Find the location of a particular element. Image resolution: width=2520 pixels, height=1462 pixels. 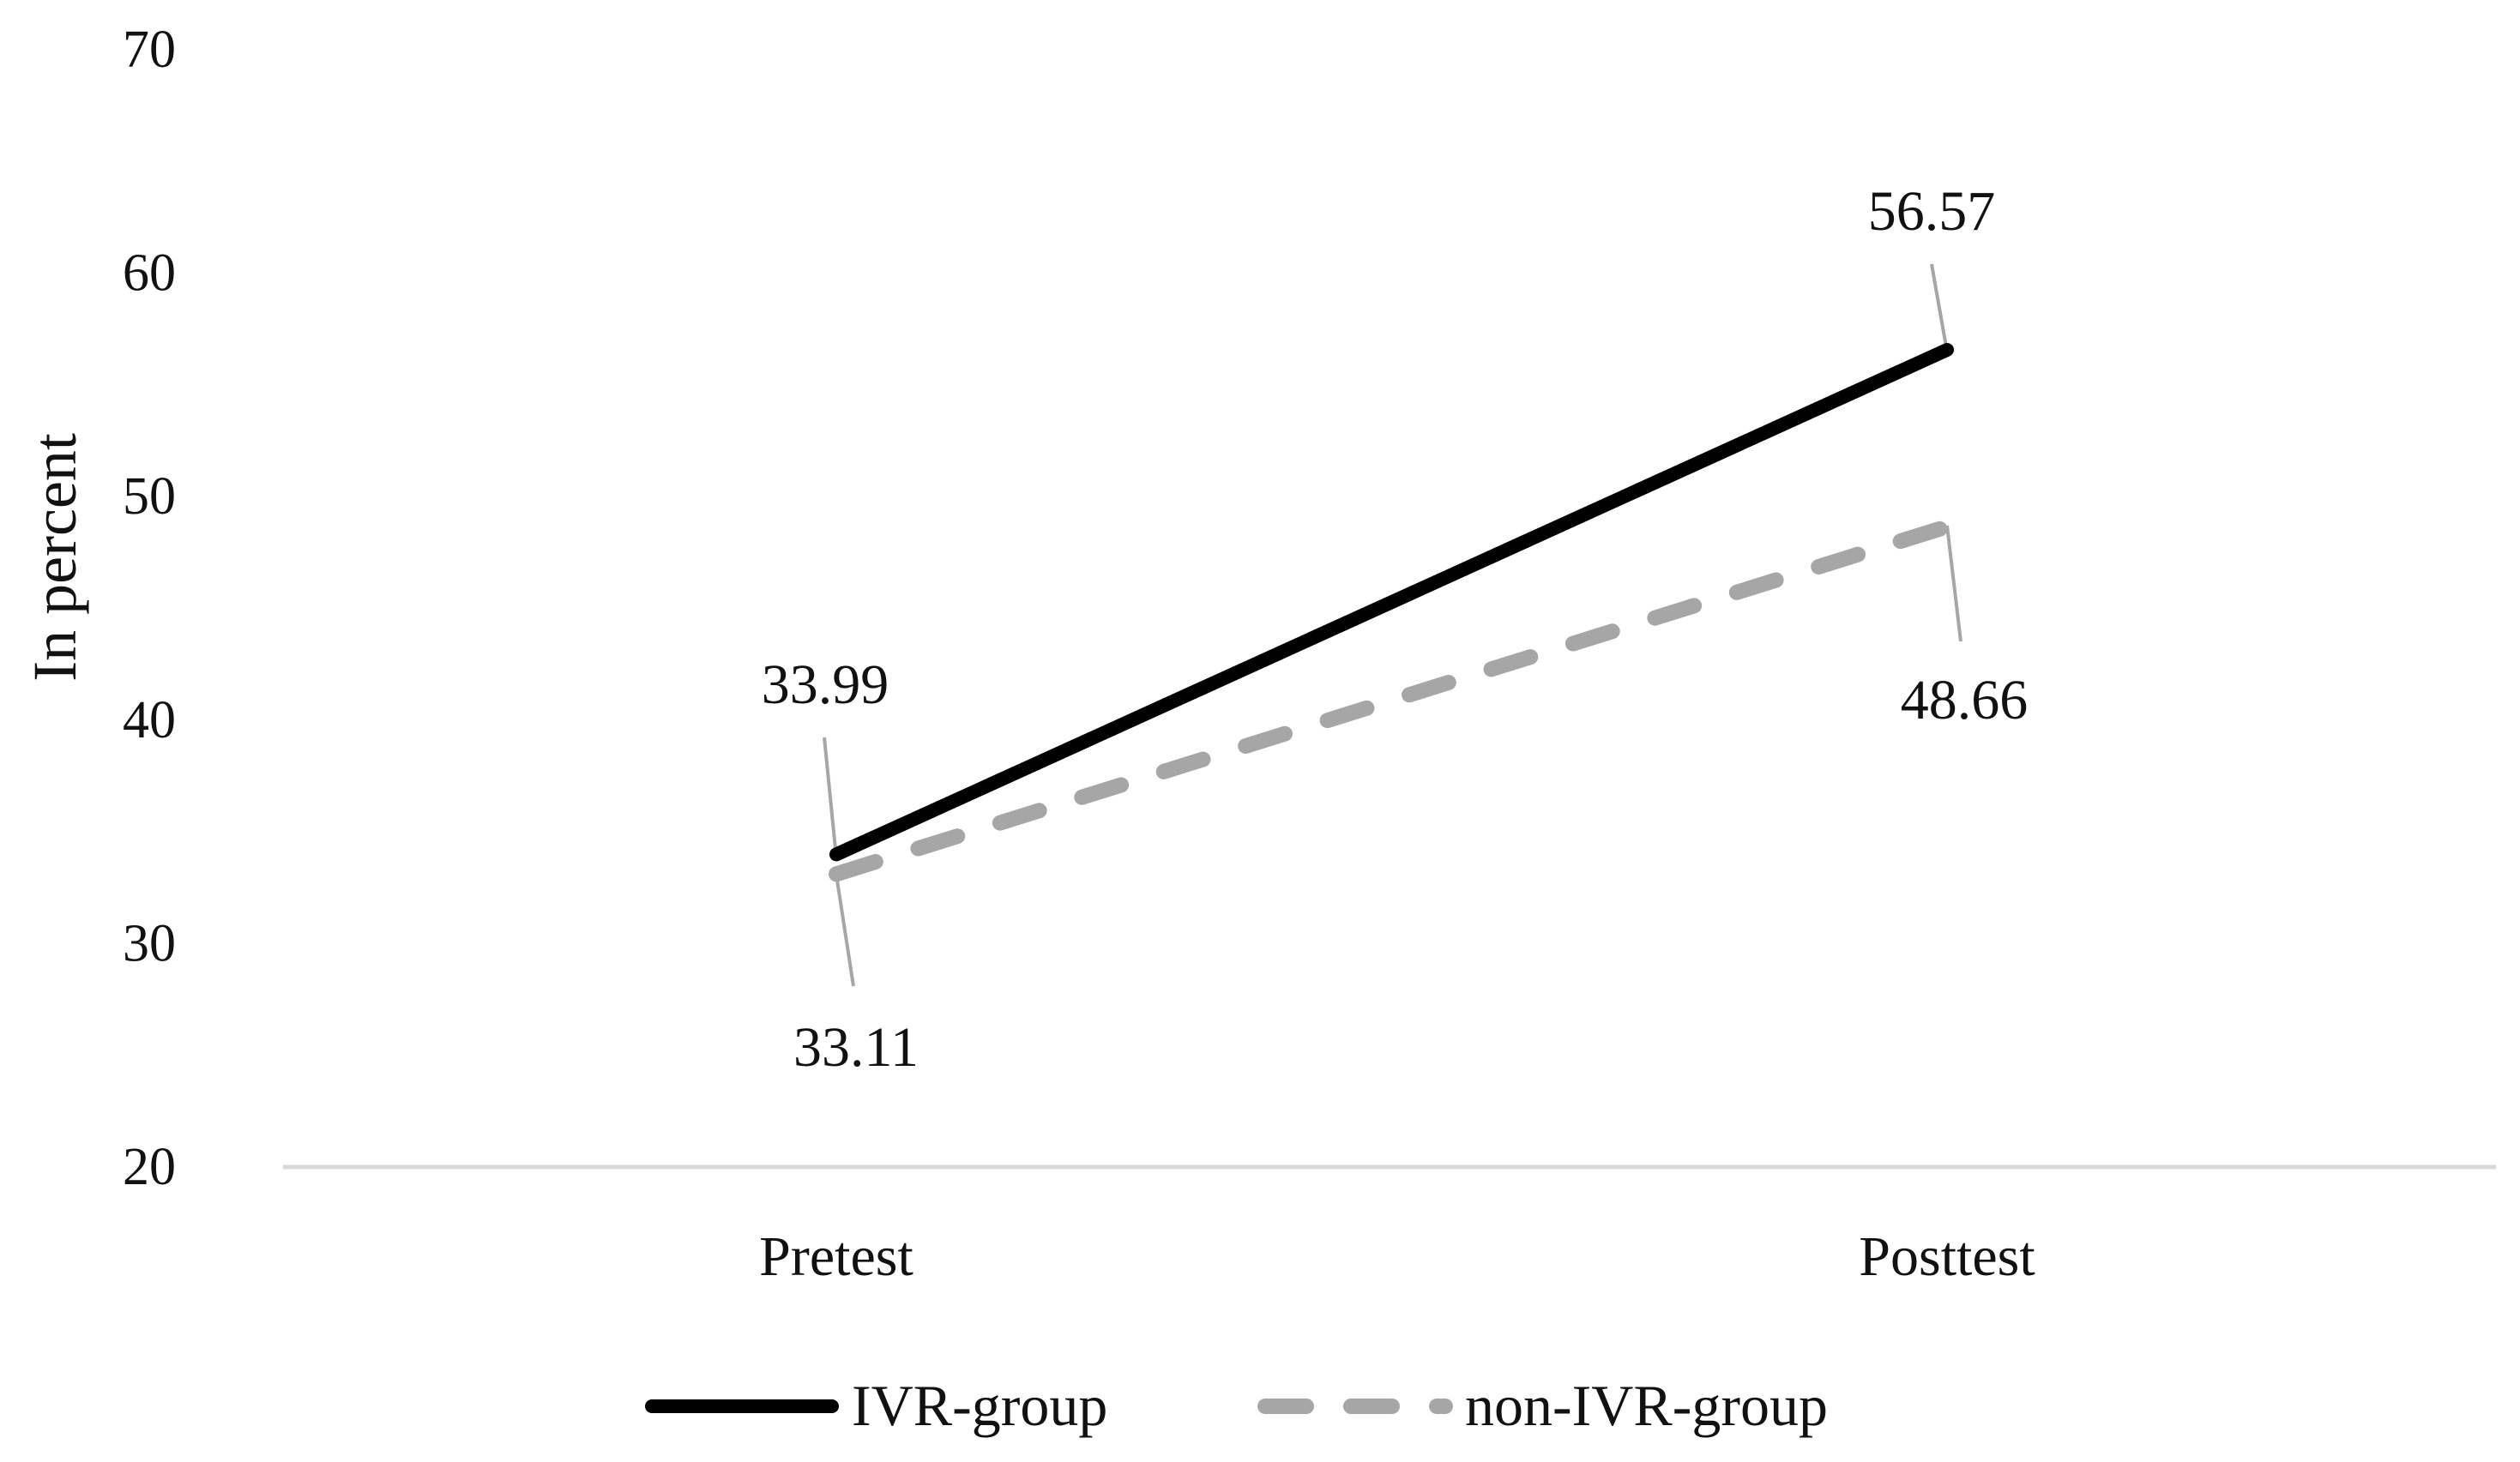

legend: IVR-group non-IVR-group is located at coordinates (1236, 1405).